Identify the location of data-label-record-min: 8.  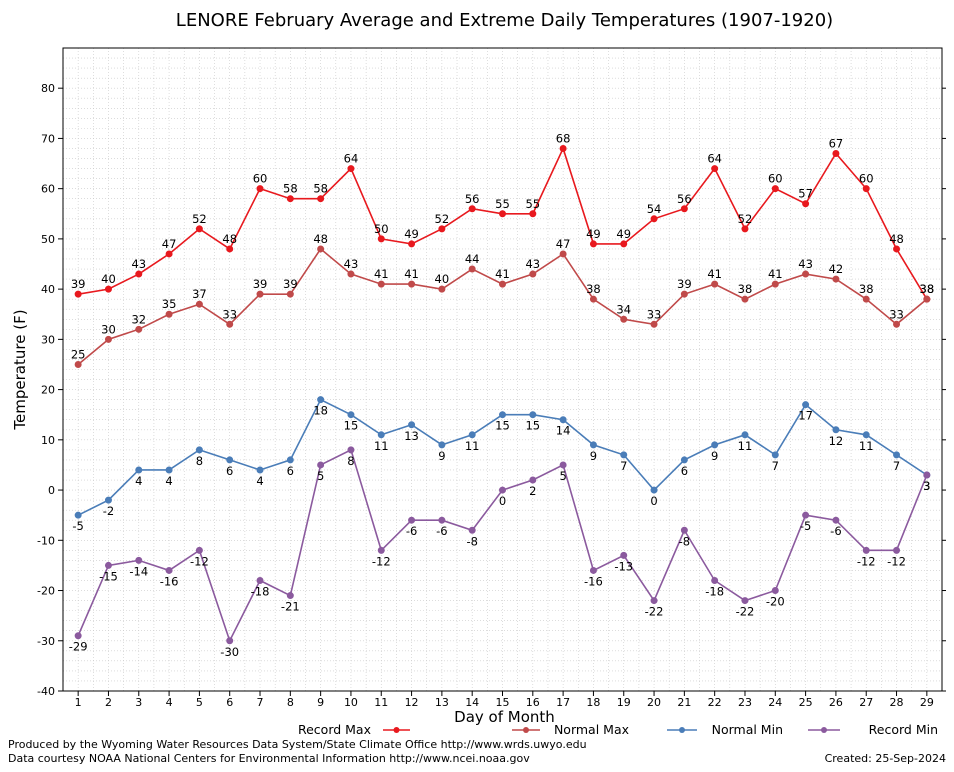
(350, 461).